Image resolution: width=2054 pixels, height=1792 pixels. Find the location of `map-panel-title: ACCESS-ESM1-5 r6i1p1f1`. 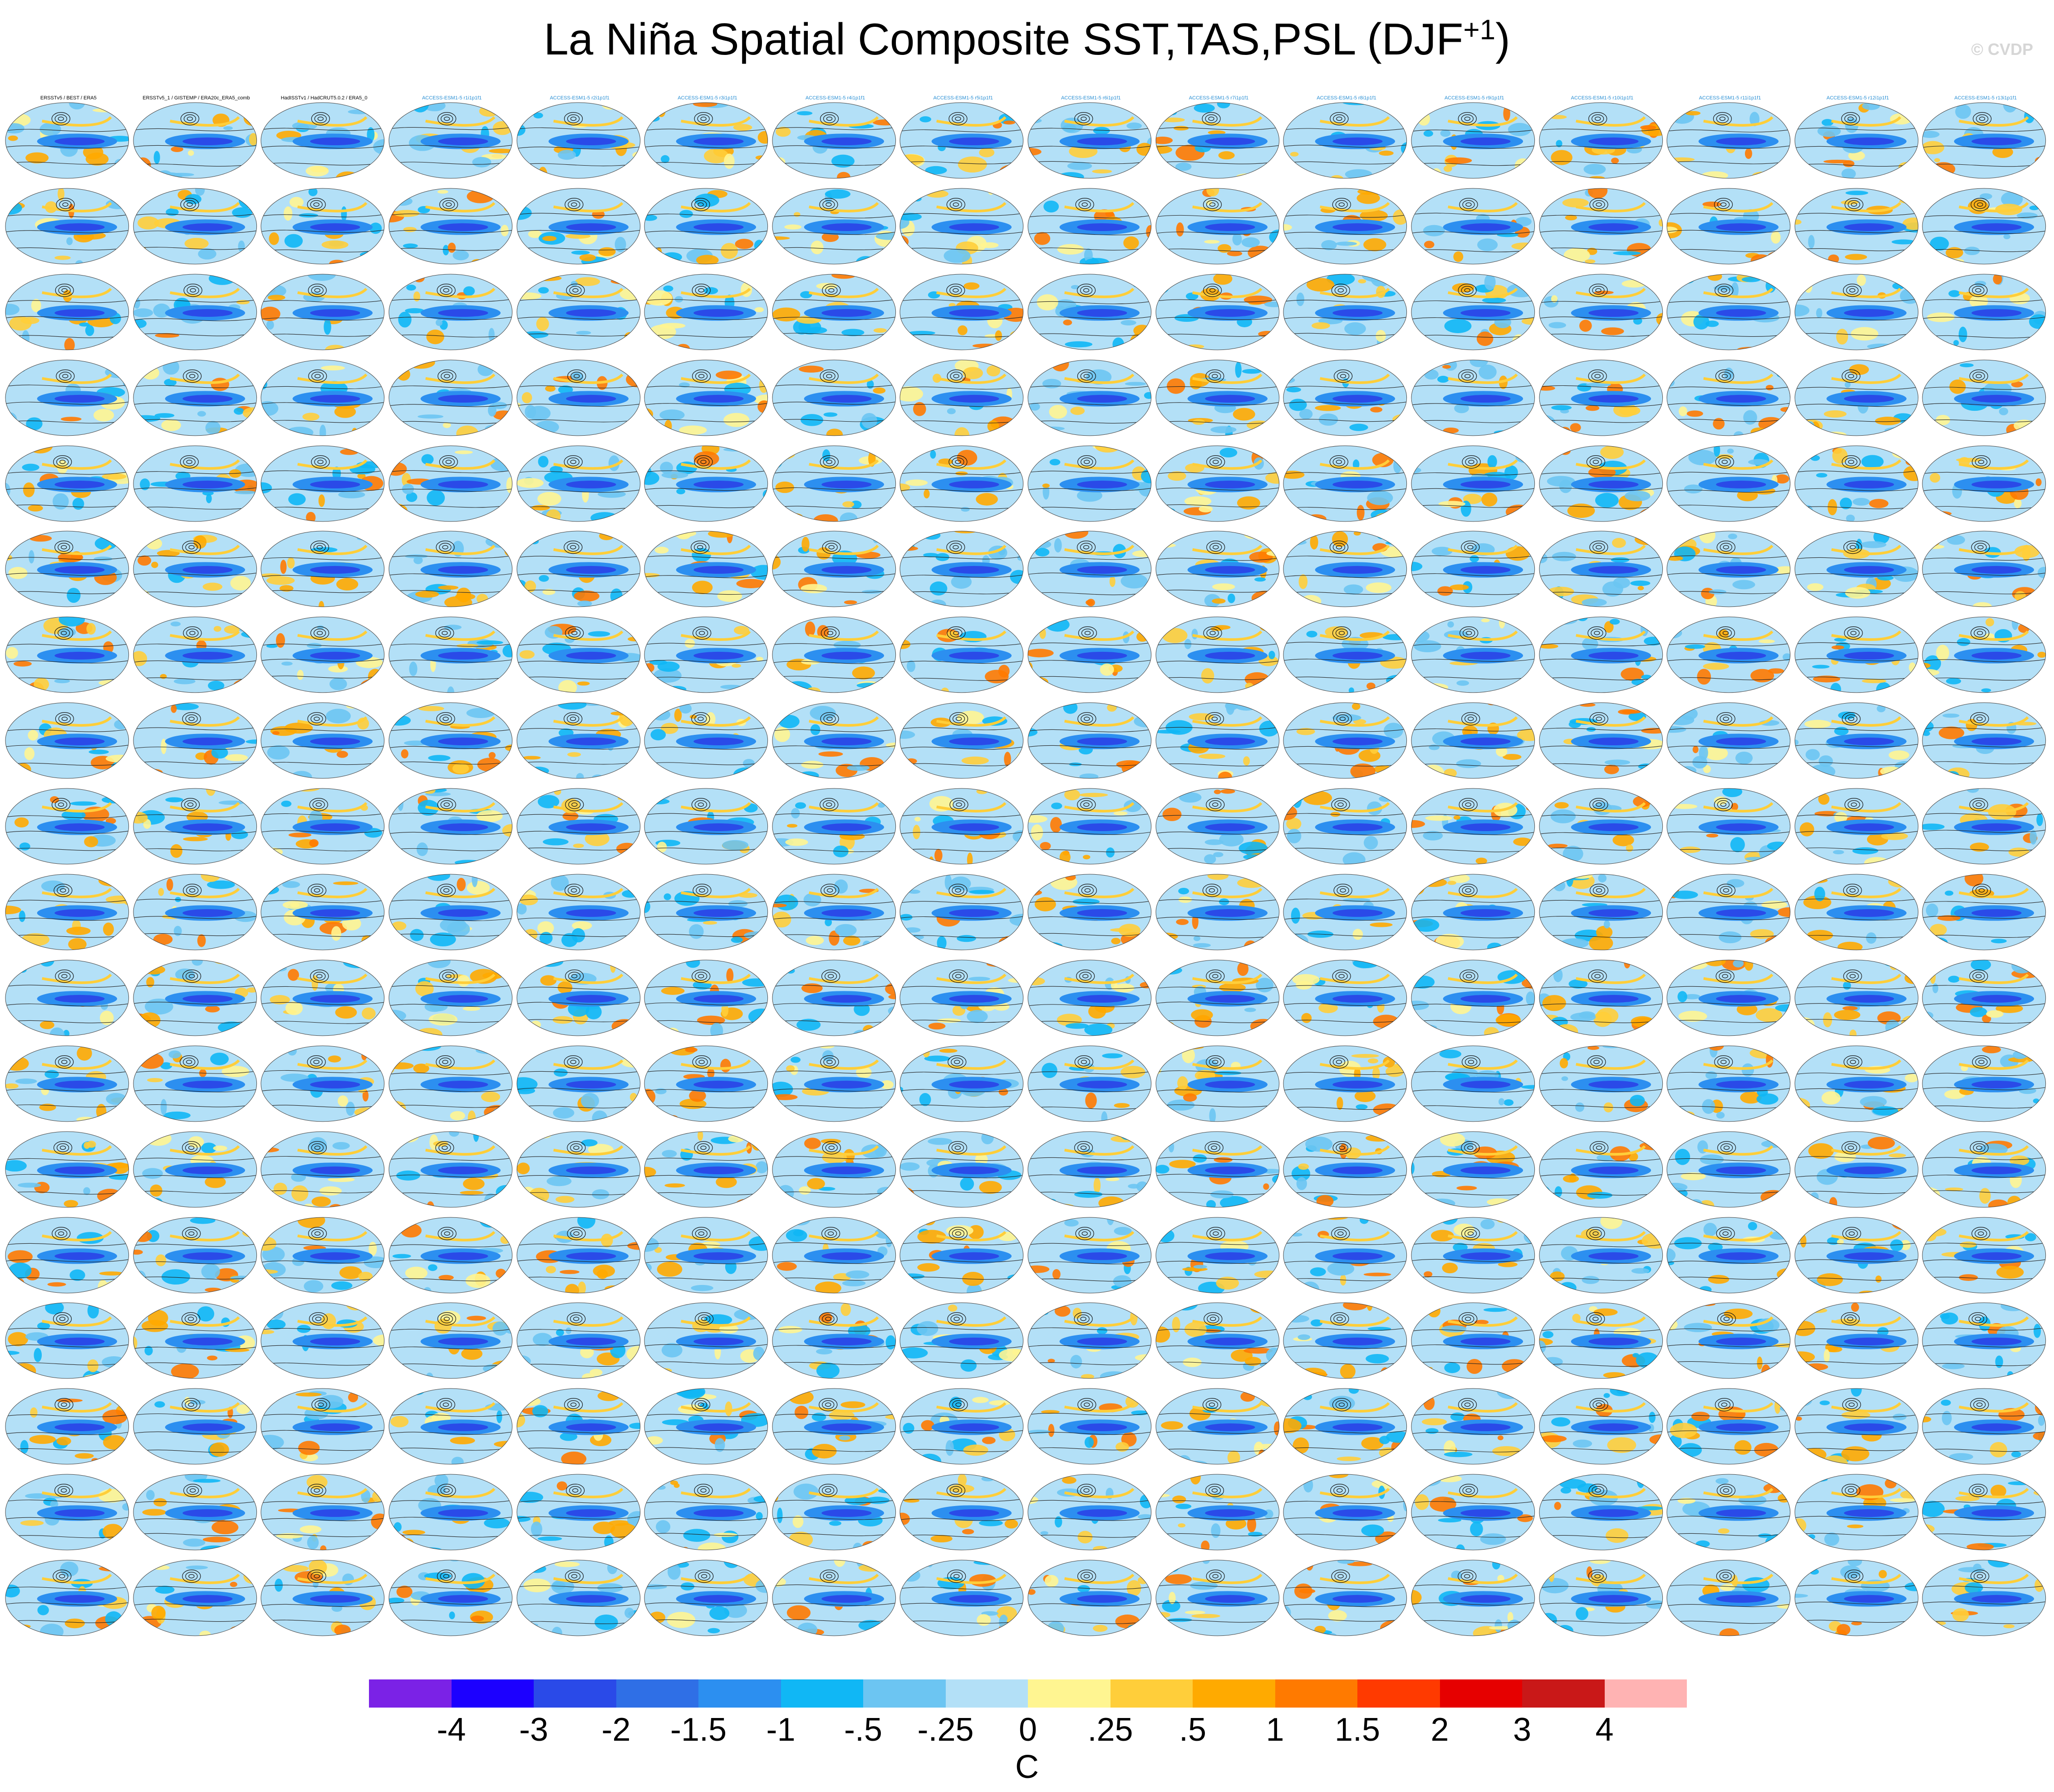

map-panel-title: ACCESS-ESM1-5 r6i1p1f1 is located at coordinates (1091, 98).